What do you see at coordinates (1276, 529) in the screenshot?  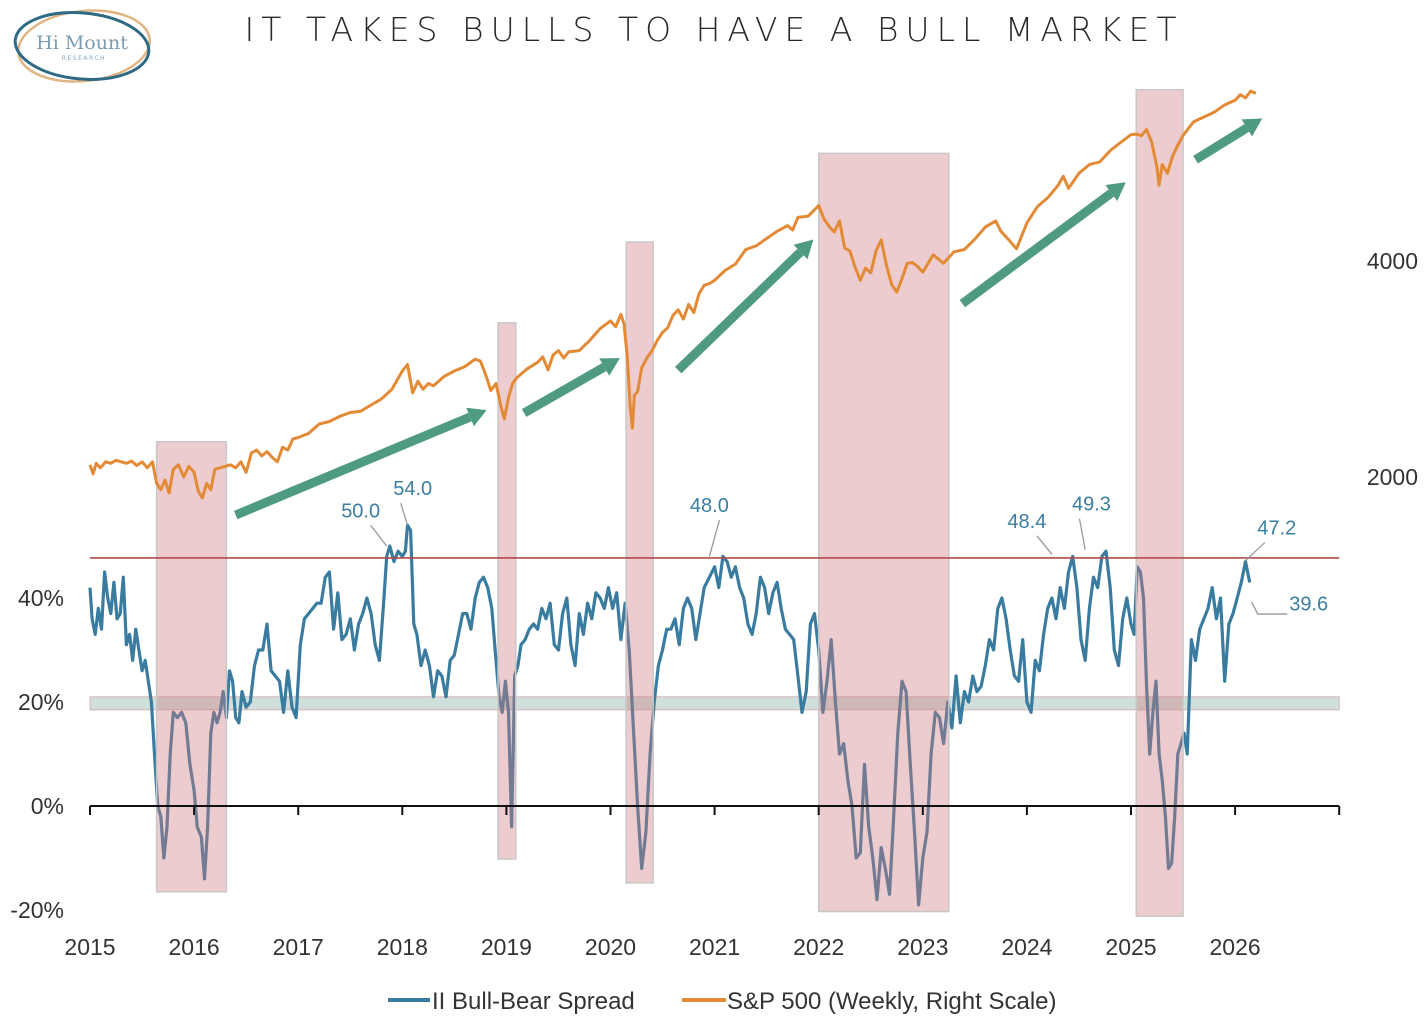 I see `annotation-label: 47.2` at bounding box center [1276, 529].